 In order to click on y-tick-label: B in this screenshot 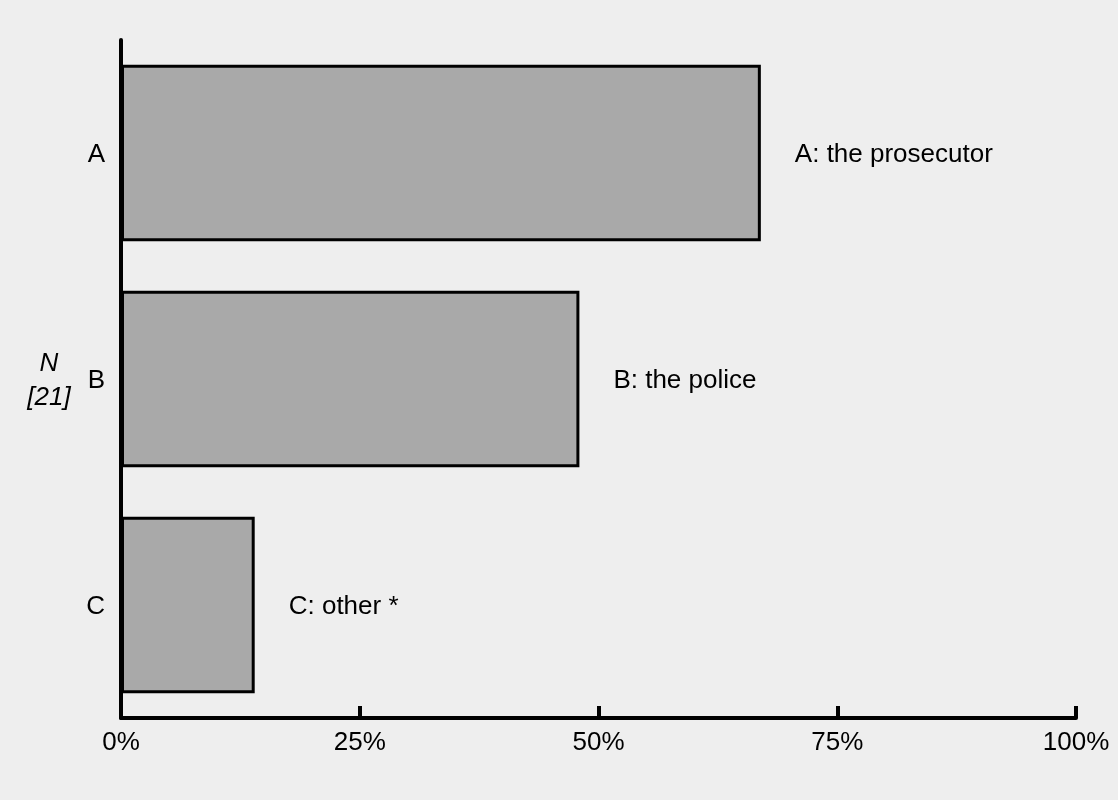, I will do `click(96, 379)`.